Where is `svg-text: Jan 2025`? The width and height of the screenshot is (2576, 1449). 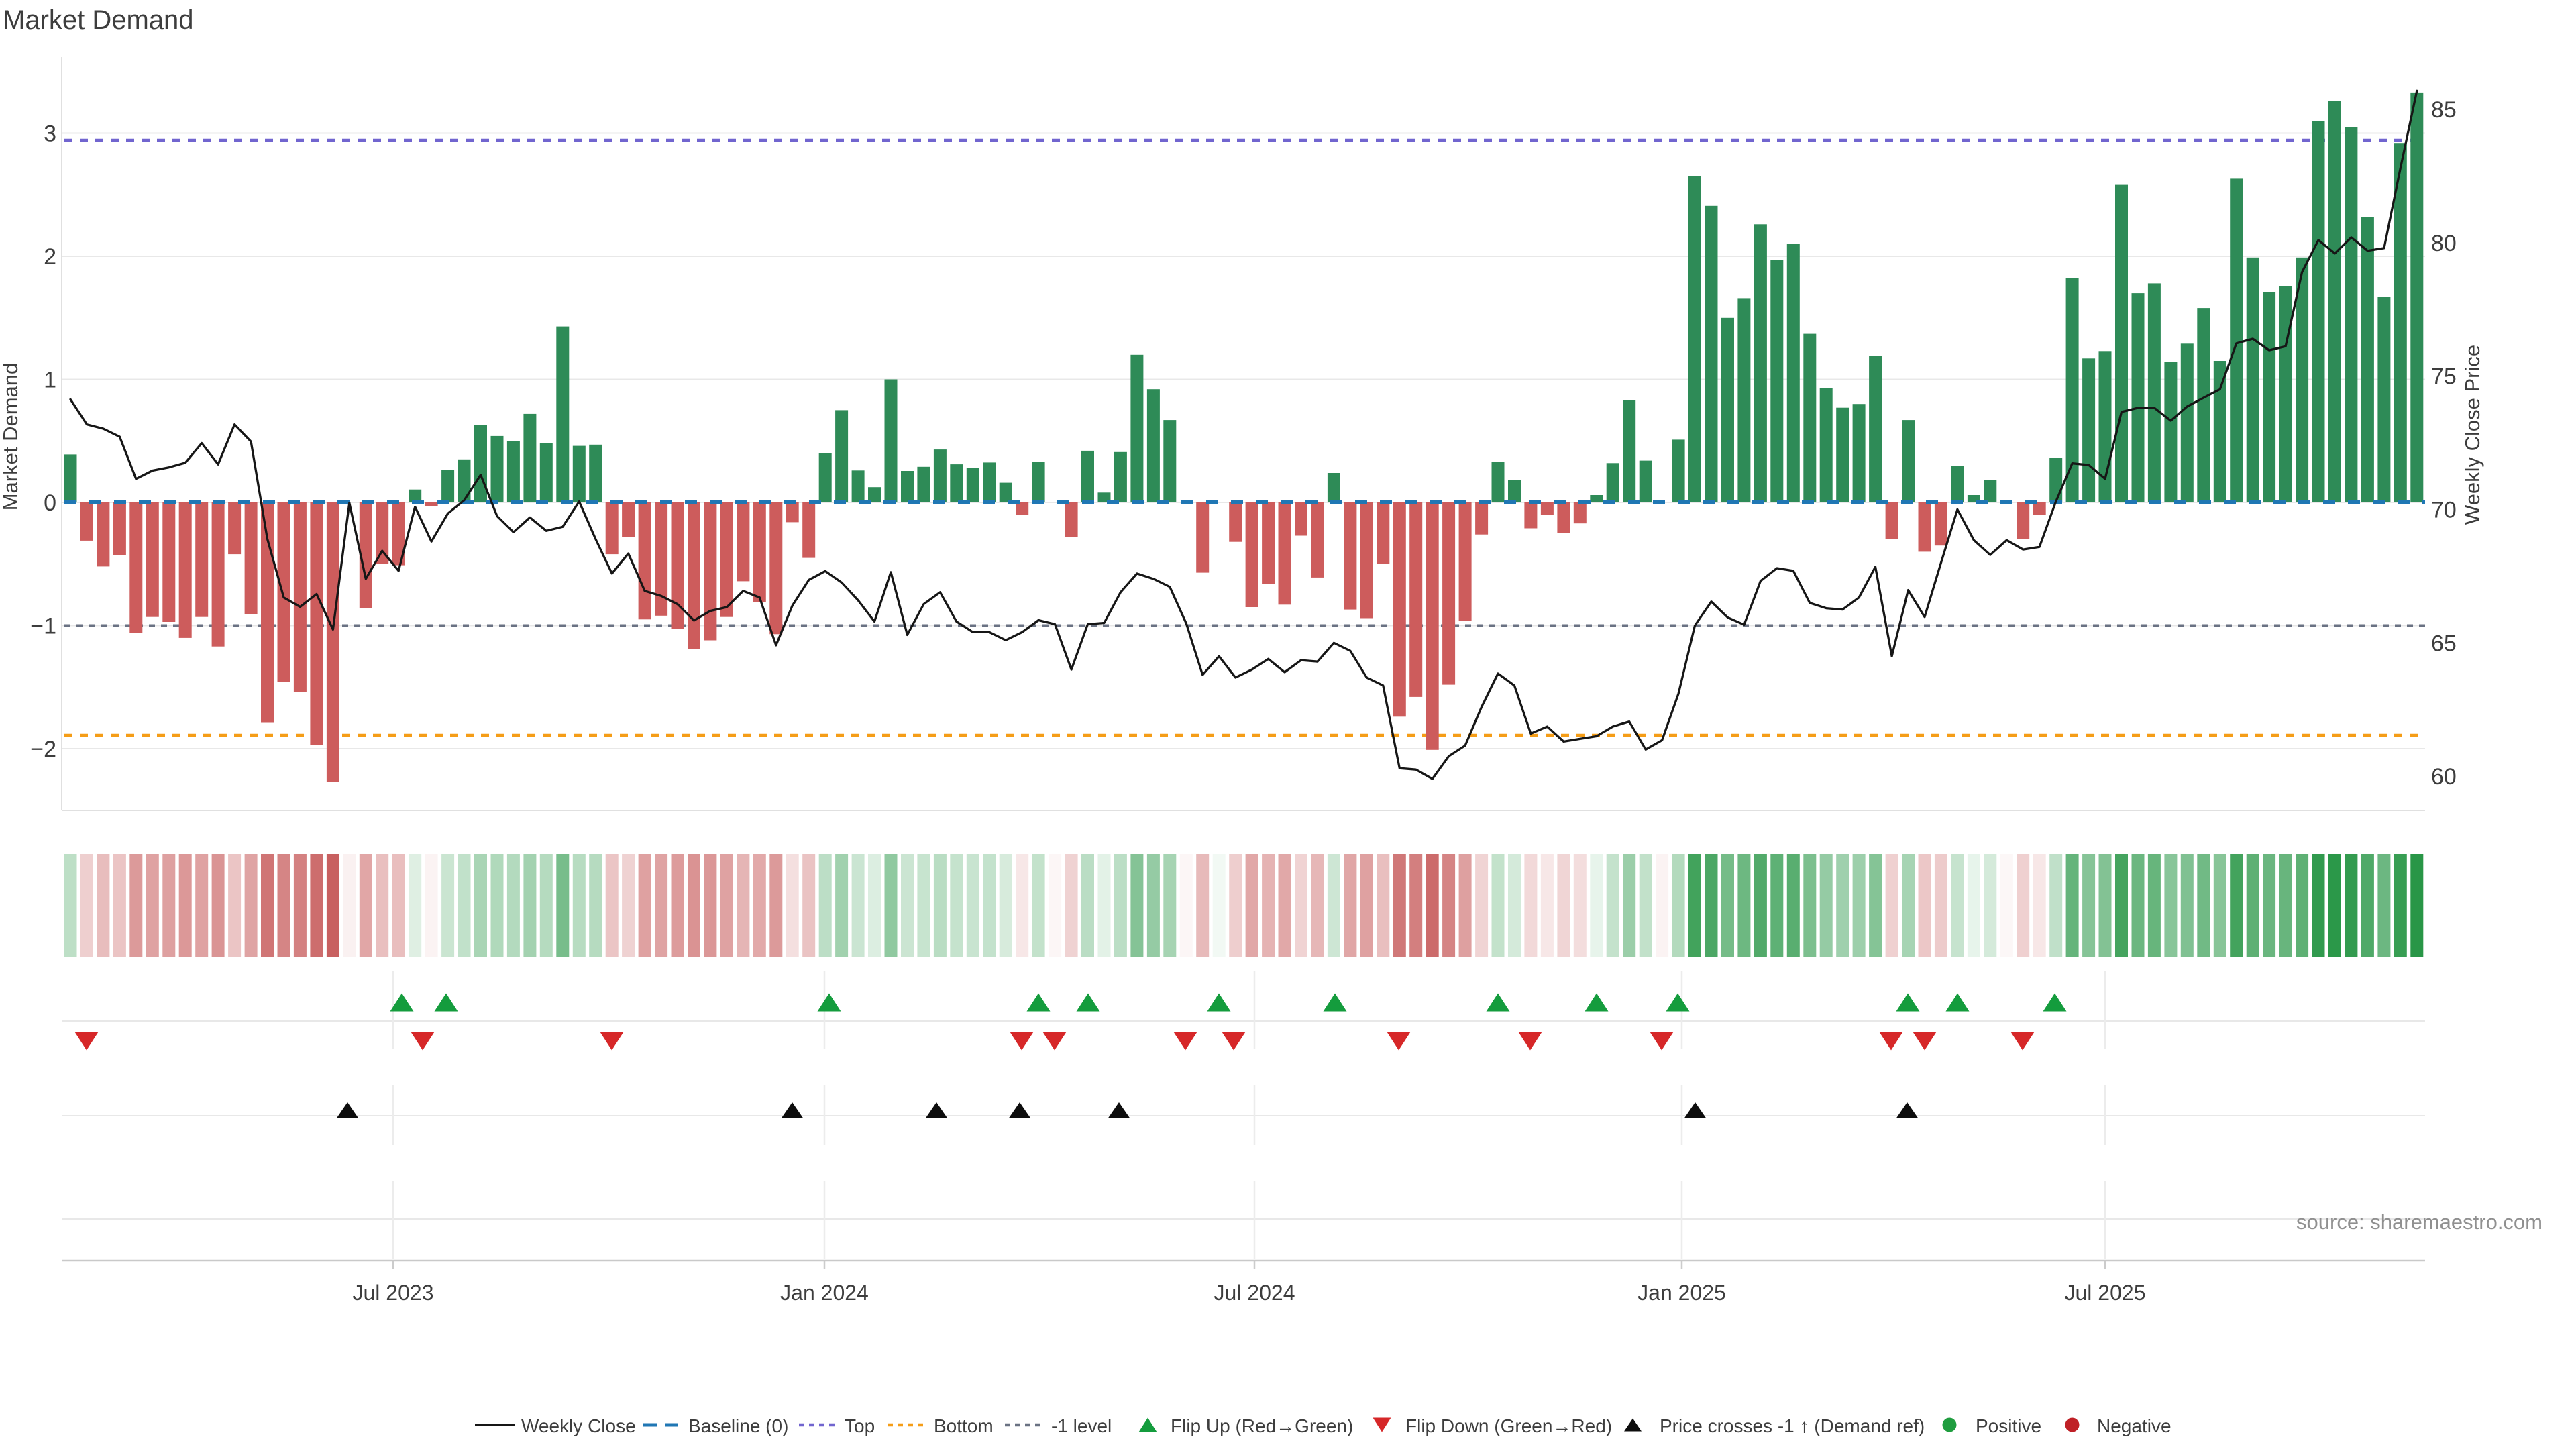 svg-text: Jan 2025 is located at coordinates (1682, 1293).